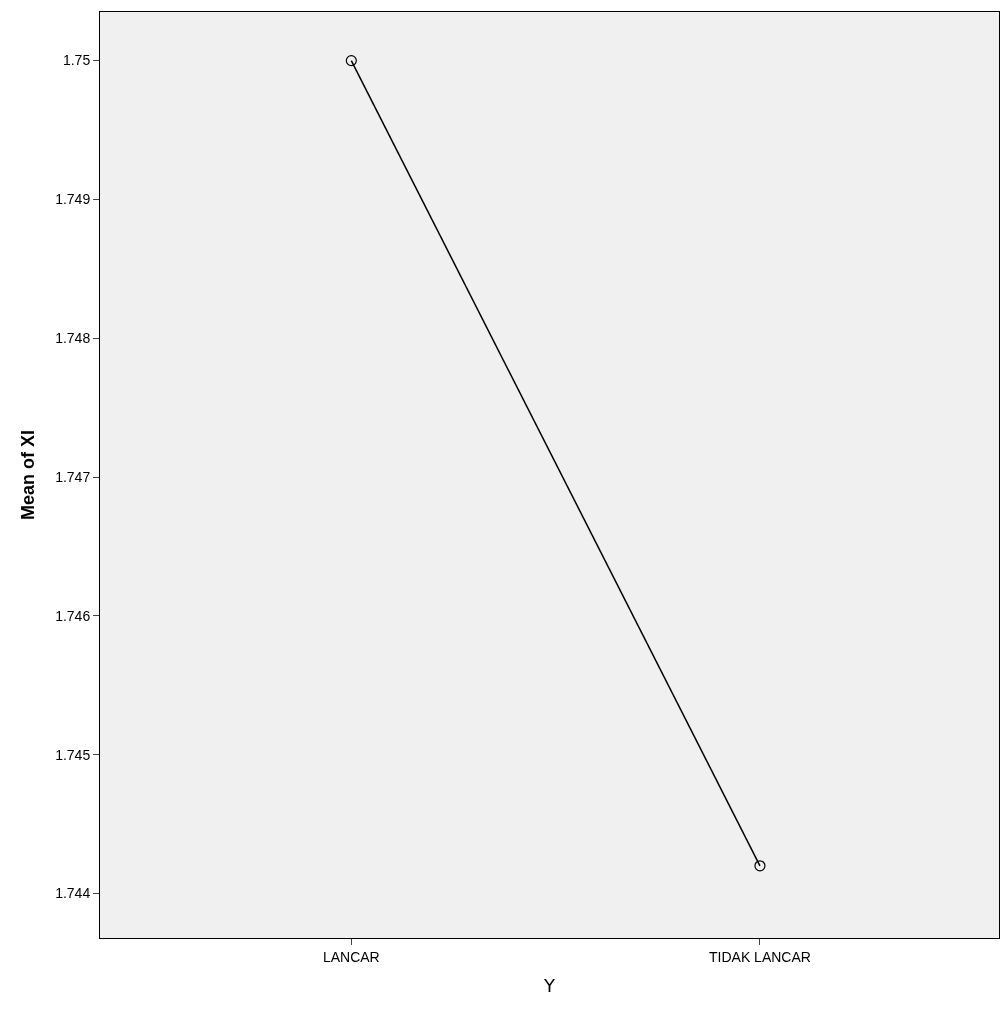 This screenshot has height=1032, width=1001. Describe the element at coordinates (76, 60) in the screenshot. I see `y-tick-label: 1.75` at that location.